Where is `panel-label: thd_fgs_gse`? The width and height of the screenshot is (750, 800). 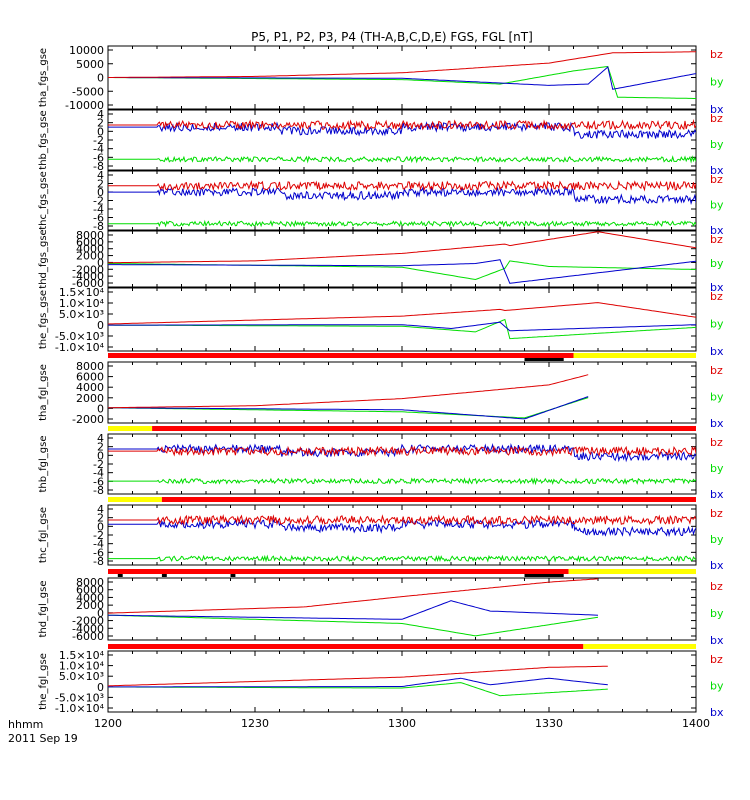
panel-label: thd_fgs_gse is located at coordinates (43, 258).